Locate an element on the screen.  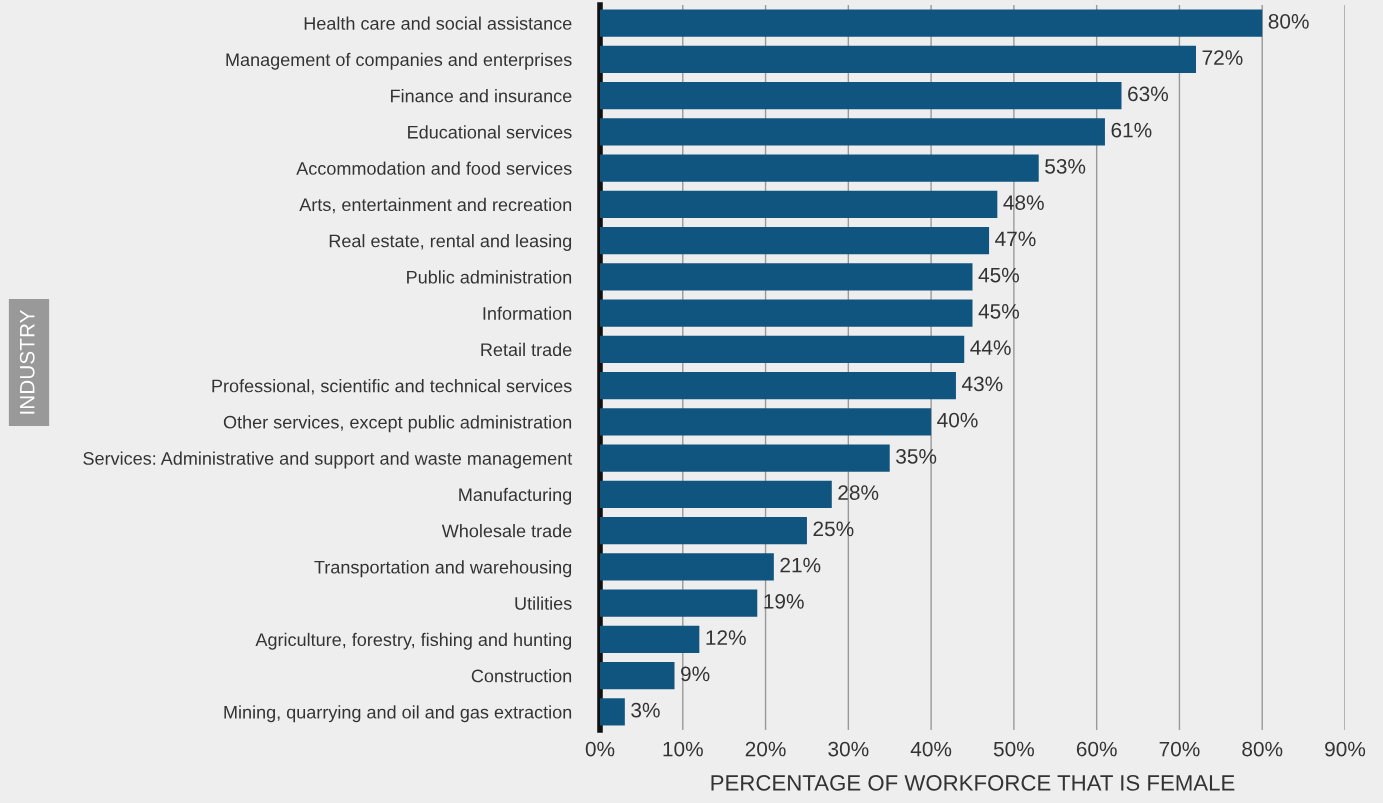
y-tick-label: Professional, scientific and technical services is located at coordinates (392, 387).